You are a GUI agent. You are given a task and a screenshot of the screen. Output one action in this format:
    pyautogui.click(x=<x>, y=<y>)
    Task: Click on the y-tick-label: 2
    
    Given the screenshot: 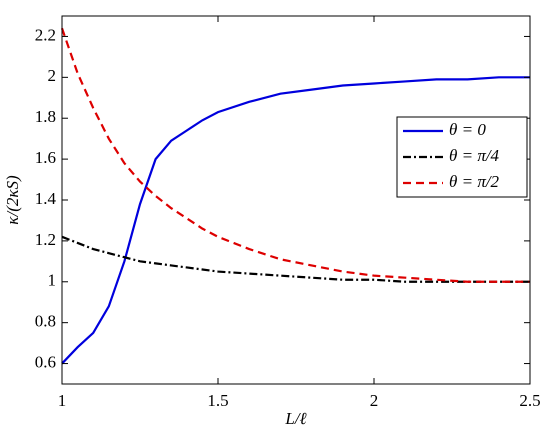 What is the action you would take?
    pyautogui.click(x=52, y=75)
    